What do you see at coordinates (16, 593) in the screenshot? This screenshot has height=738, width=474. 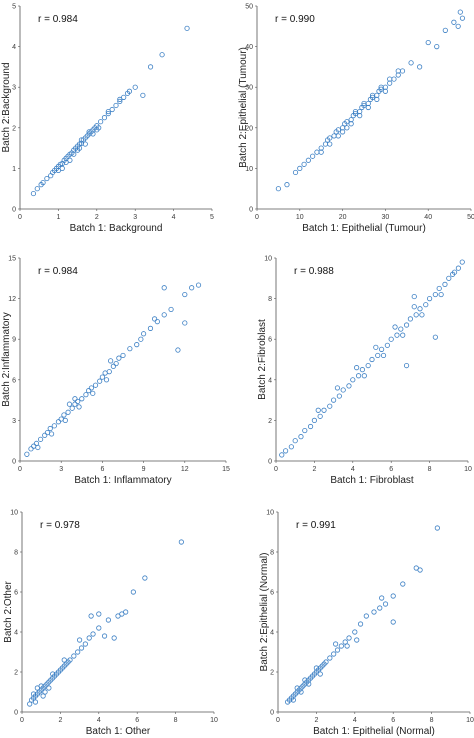 I see `y-tick-label: 6` at bounding box center [16, 593].